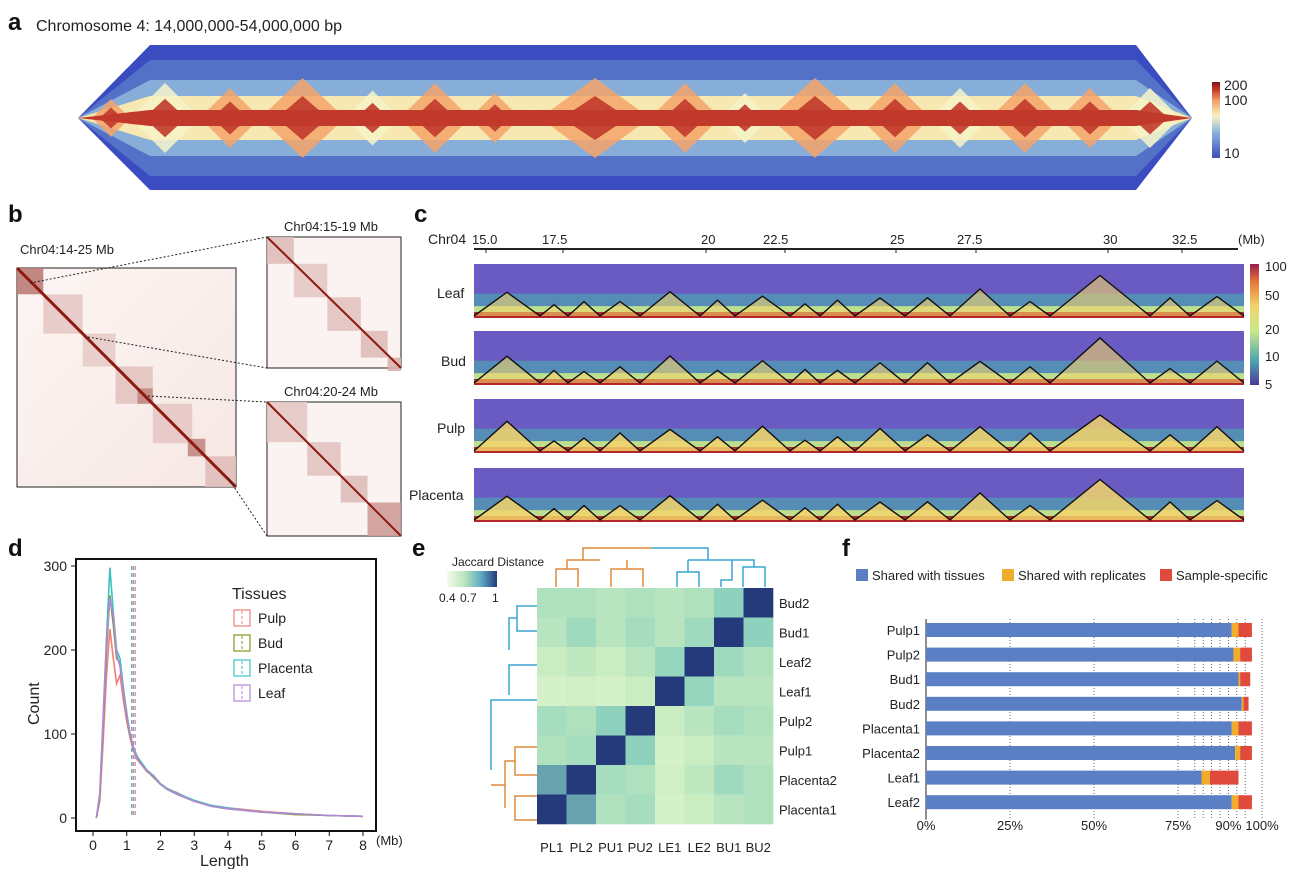  Describe the element at coordinates (1272, 356) in the screenshot. I see `panel-c-cbar-tick-3: 10` at that location.